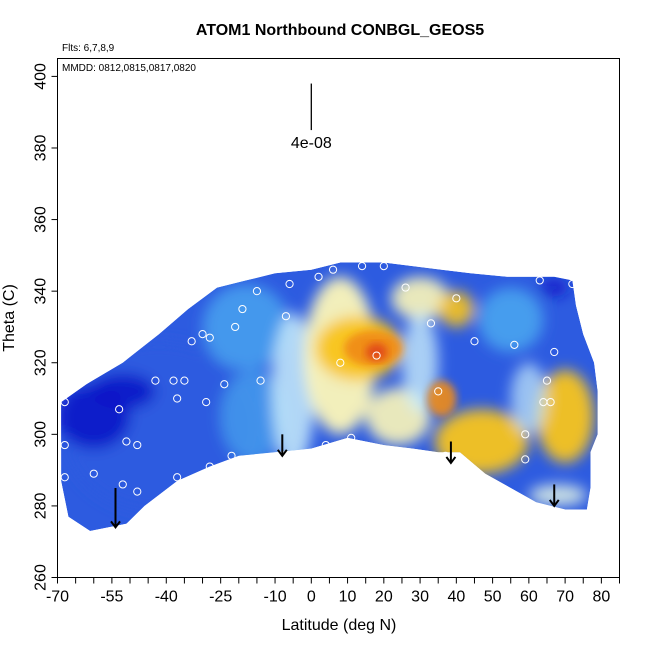 This screenshot has width=650, height=650. I want to click on x-tick-label: 40, so click(456, 597).